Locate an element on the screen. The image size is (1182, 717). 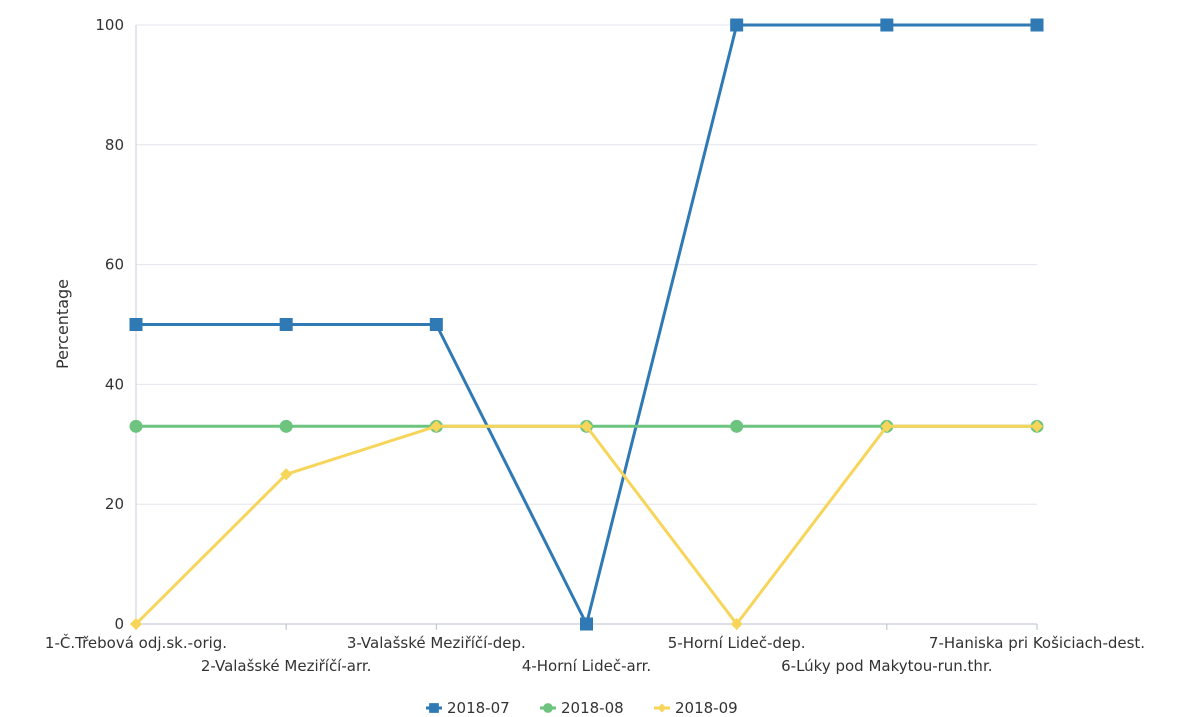
legend-item-2018-09: 2018-09 is located at coordinates (696, 708).